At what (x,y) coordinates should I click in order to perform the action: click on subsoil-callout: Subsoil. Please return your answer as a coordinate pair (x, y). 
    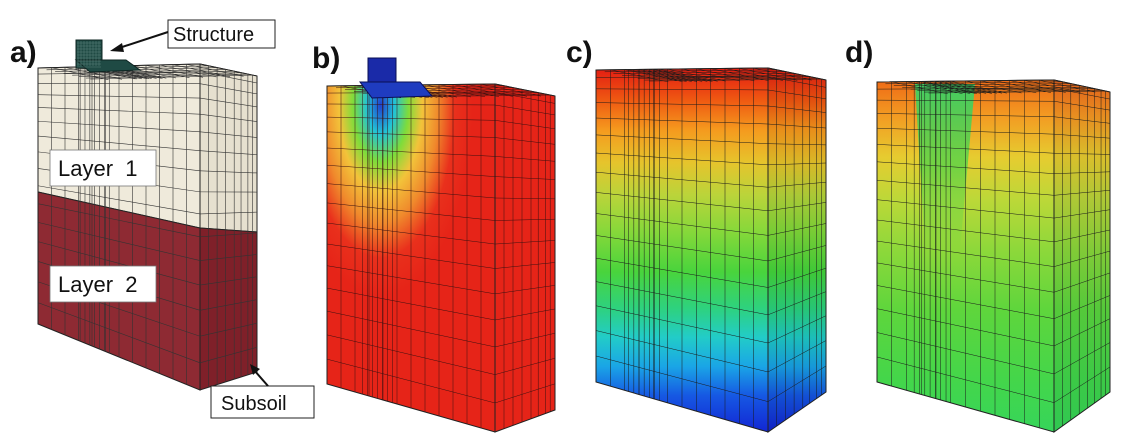
    Looking at the image, I should click on (262, 391).